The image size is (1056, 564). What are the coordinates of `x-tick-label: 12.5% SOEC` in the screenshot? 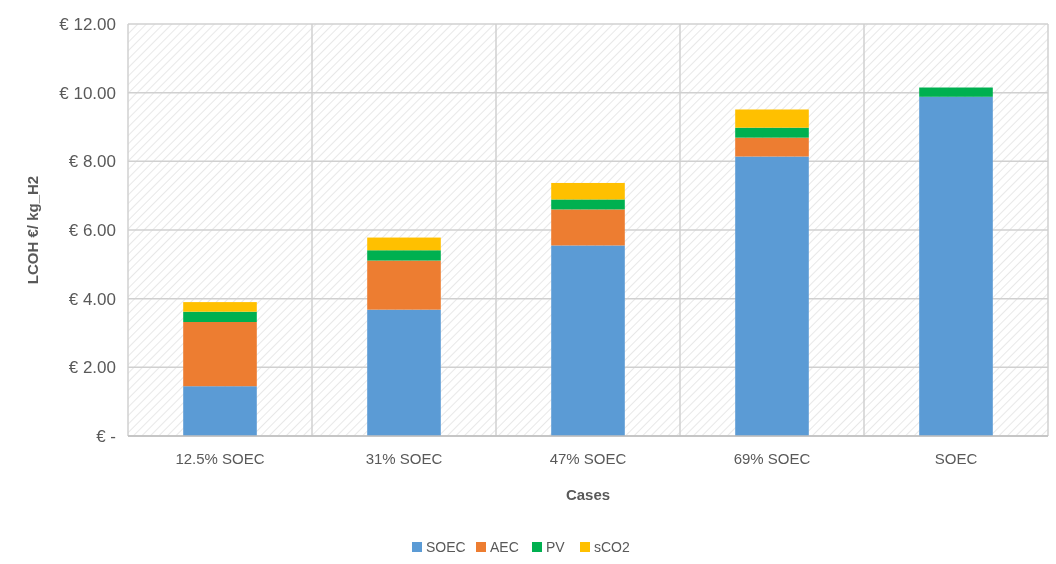 It's located at (220, 458).